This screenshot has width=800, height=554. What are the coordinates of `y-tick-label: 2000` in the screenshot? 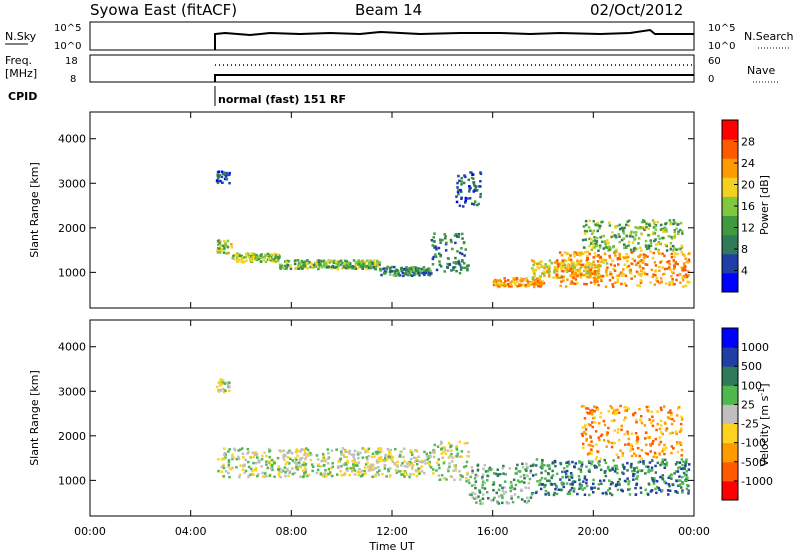 It's located at (72, 228).